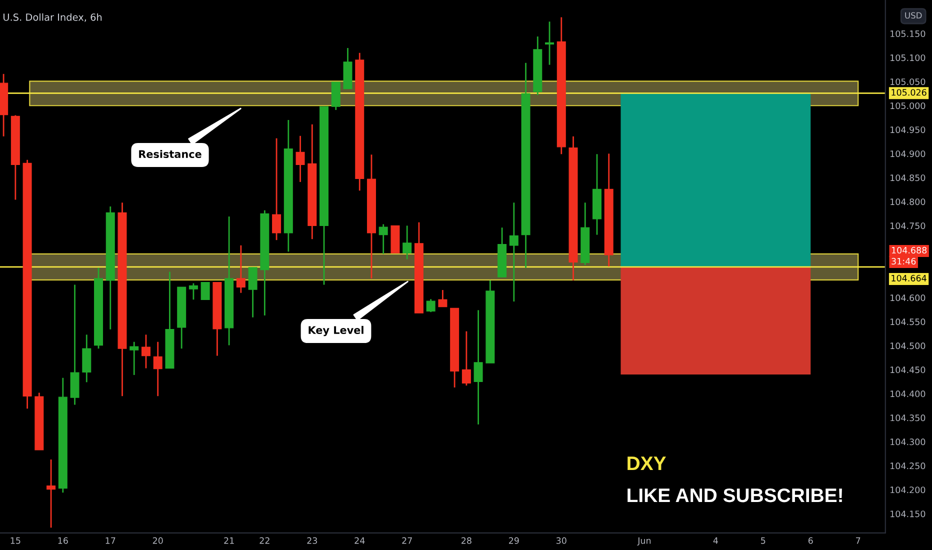  I want to click on y-tick-label: 104.200, so click(908, 490).